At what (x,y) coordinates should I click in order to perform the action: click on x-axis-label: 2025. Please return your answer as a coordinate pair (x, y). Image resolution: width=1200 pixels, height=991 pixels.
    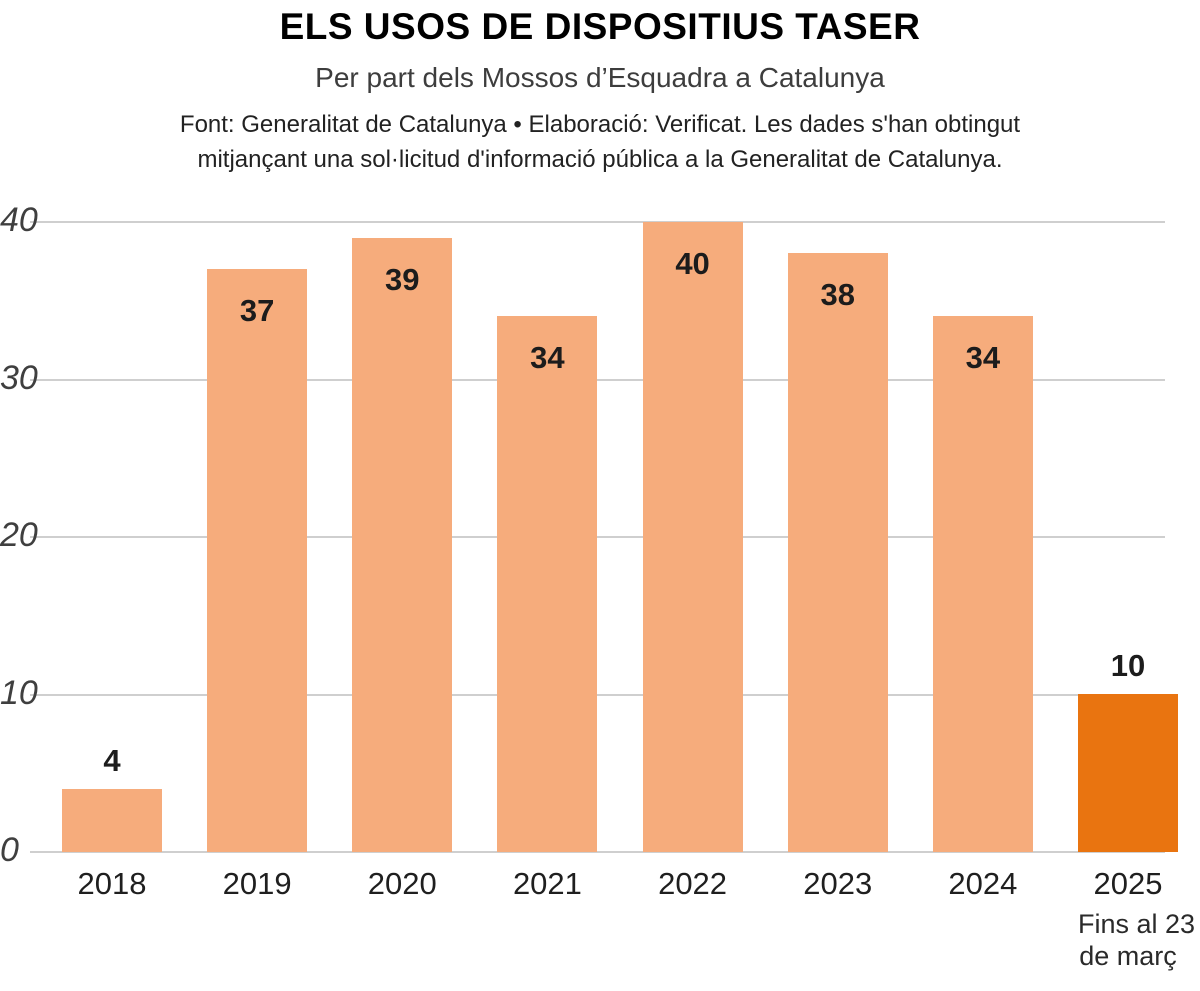
    Looking at the image, I should click on (1128, 883).